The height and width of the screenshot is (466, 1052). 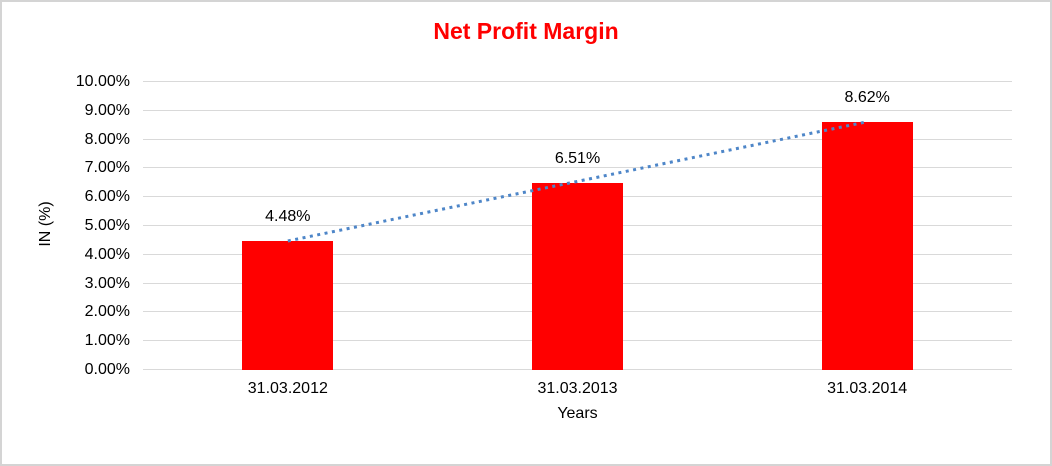 I want to click on x-axis-title: Years, so click(x=577, y=413).